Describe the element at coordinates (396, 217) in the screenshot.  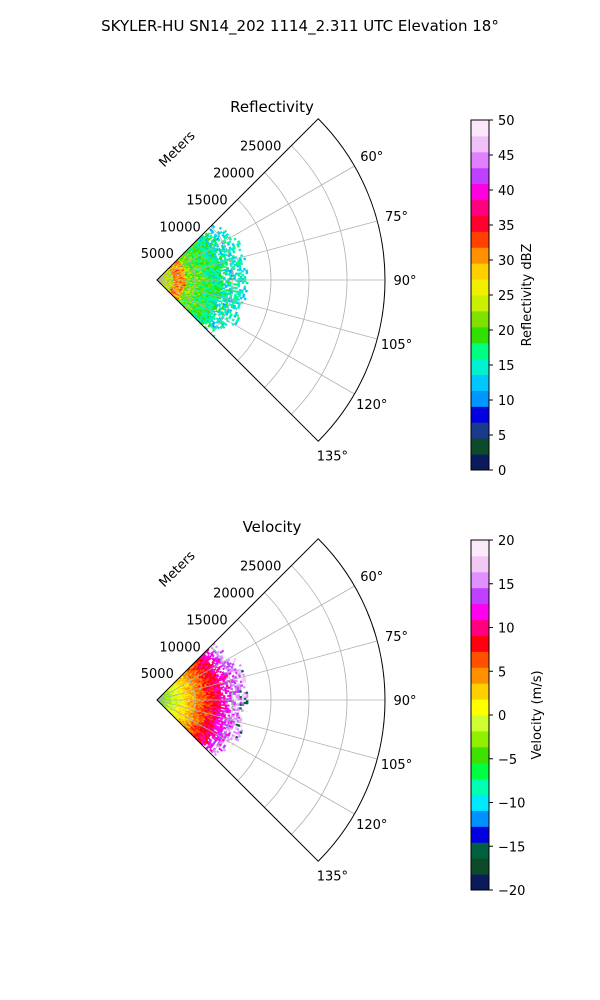
I see `angular-tick-label: 75°` at that location.